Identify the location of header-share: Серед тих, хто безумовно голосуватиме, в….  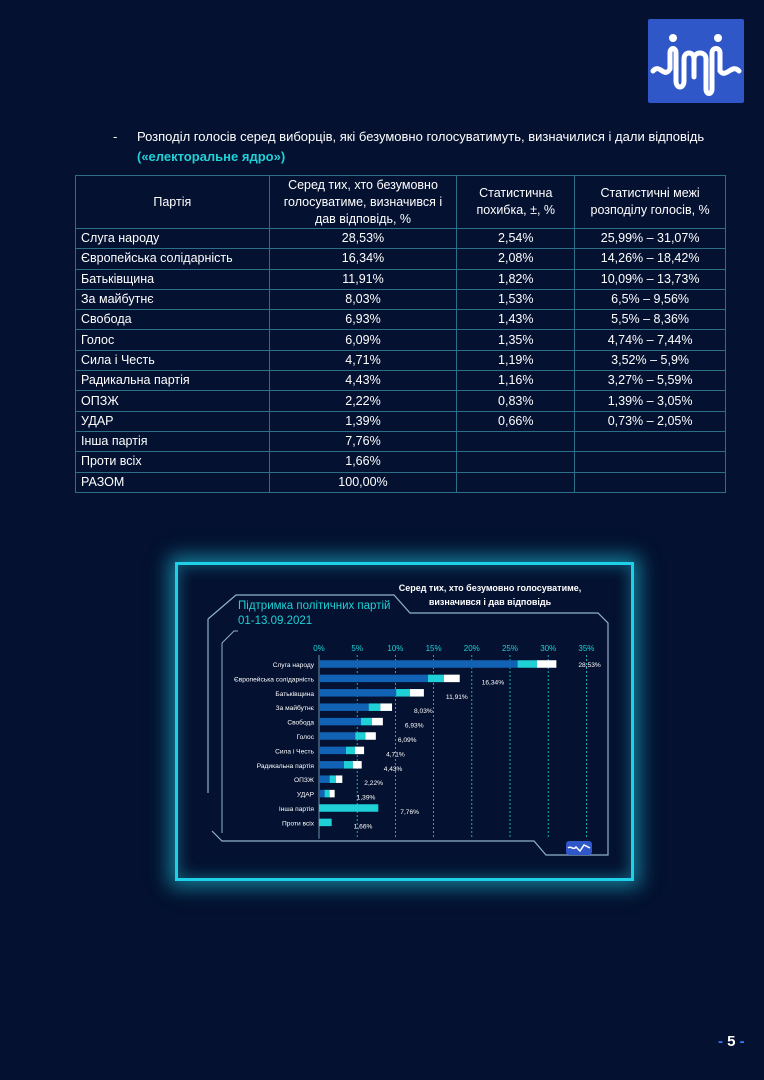
(363, 202).